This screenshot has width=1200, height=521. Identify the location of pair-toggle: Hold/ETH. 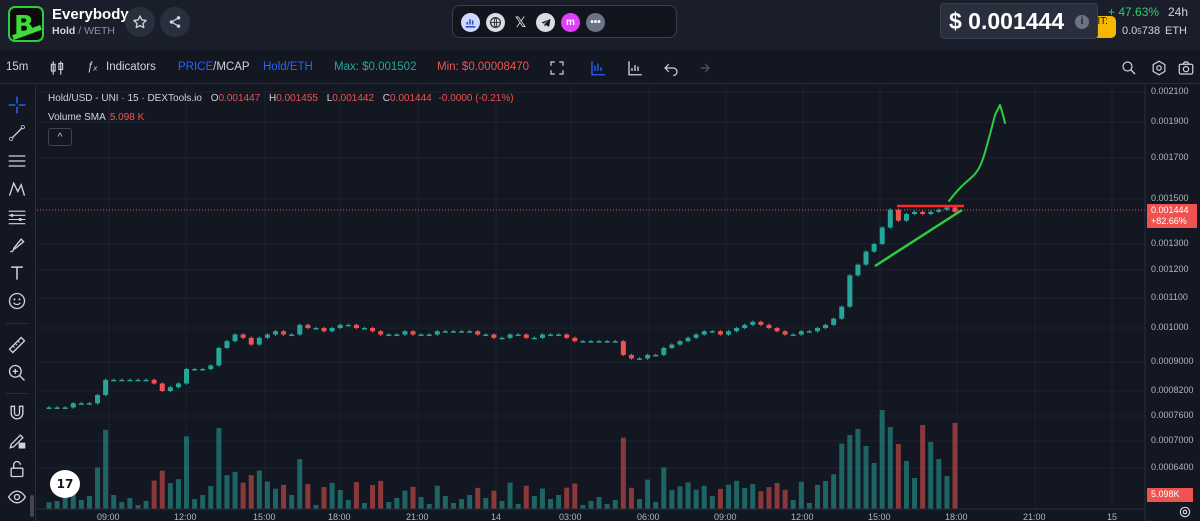
(288, 67).